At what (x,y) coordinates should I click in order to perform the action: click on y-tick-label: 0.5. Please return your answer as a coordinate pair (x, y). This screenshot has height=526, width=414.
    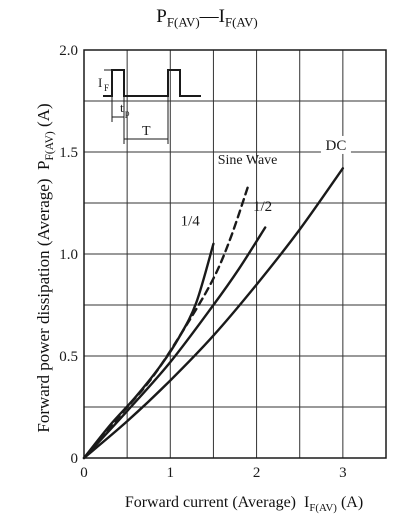
    Looking at the image, I should click on (68, 357).